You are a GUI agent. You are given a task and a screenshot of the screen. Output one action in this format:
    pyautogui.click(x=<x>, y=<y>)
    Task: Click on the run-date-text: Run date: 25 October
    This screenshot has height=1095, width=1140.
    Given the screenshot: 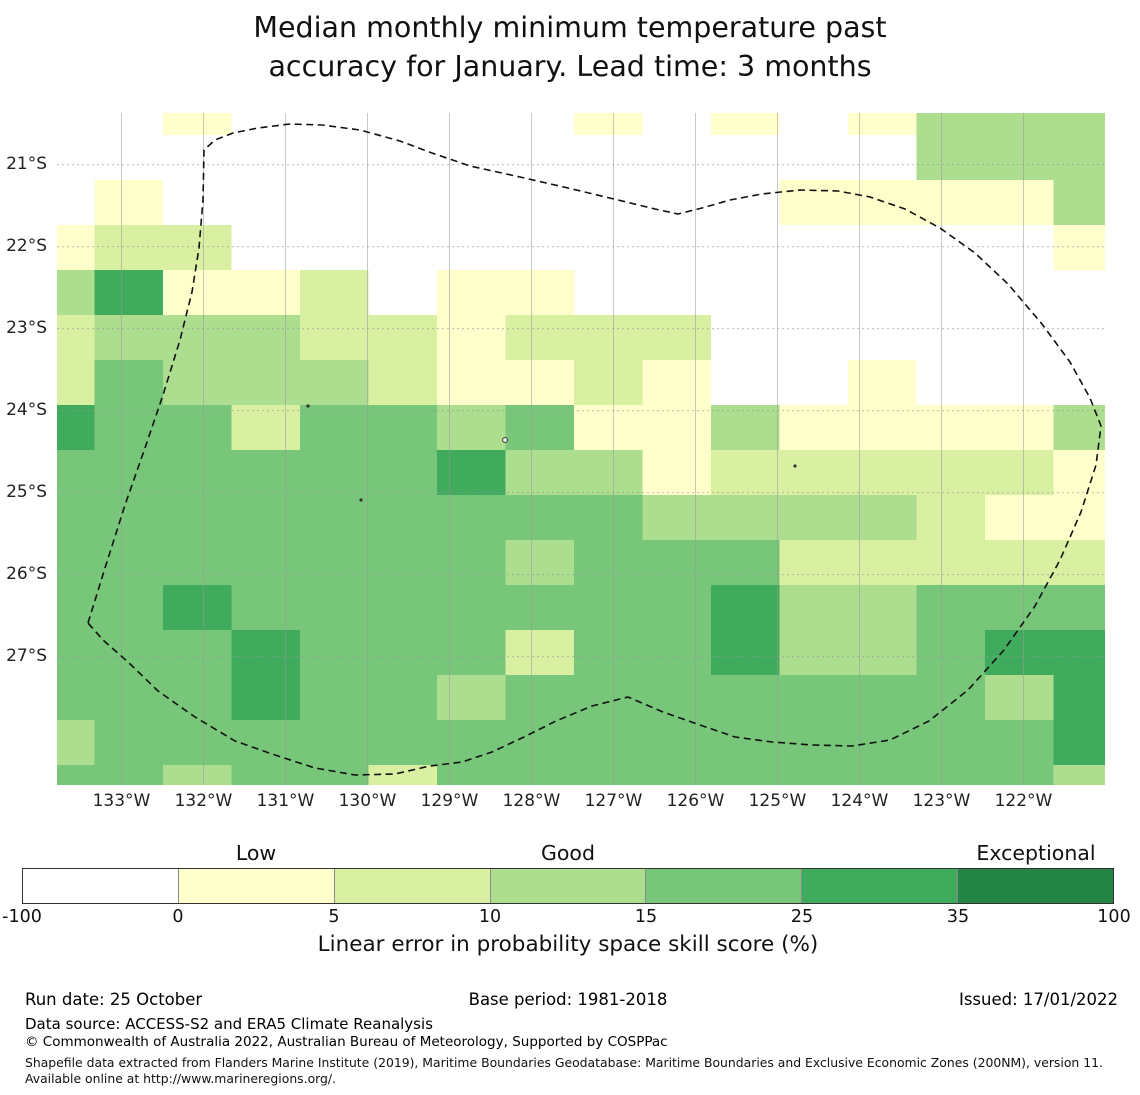 What is the action you would take?
    pyautogui.click(x=114, y=999)
    